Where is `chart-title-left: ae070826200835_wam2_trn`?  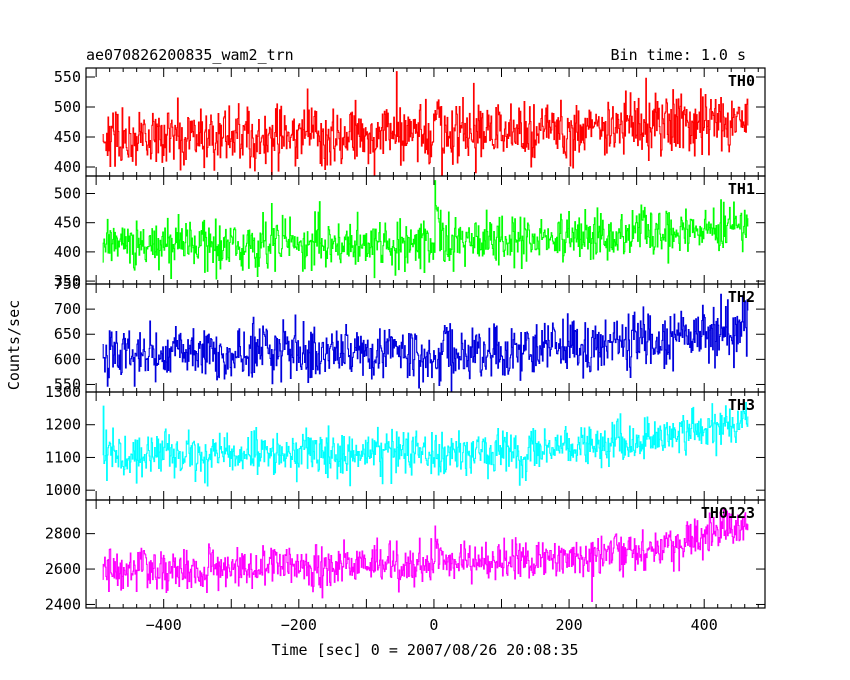 chart-title-left: ae070826200835_wam2_trn is located at coordinates (190, 55).